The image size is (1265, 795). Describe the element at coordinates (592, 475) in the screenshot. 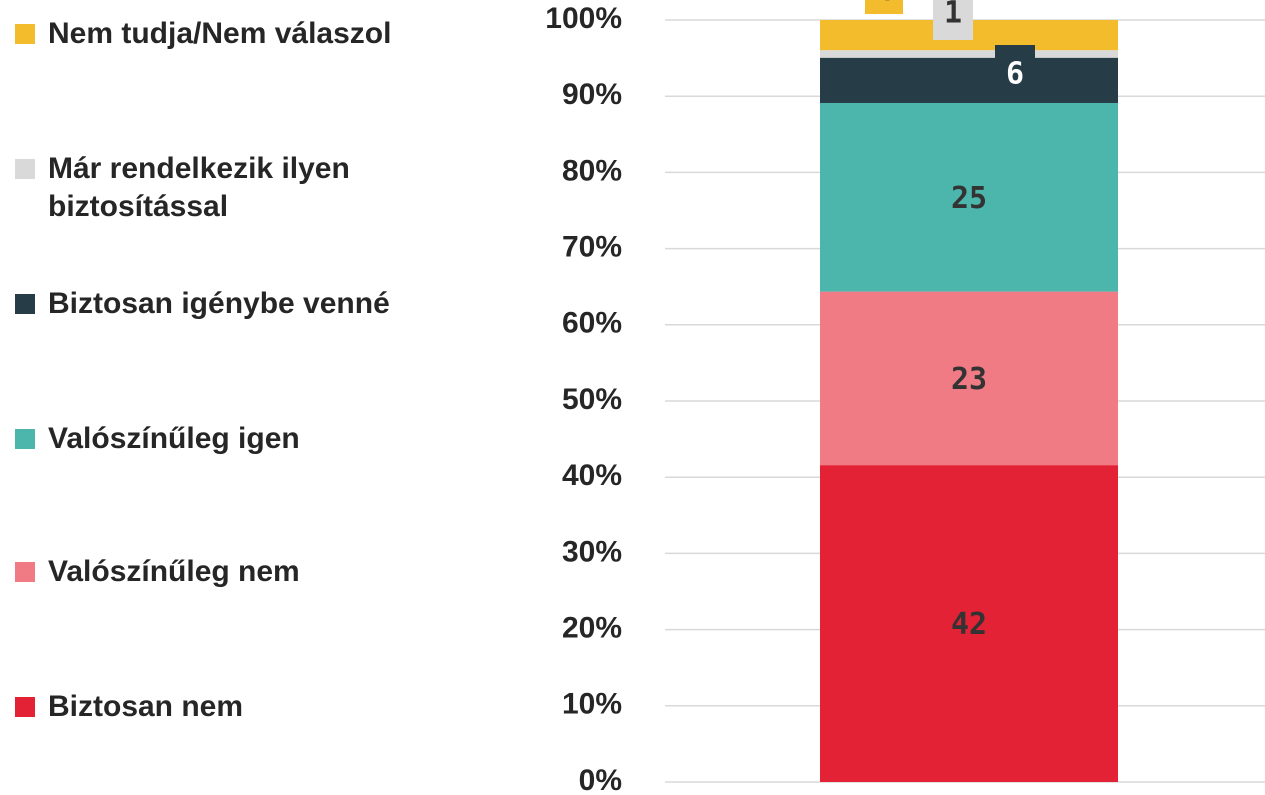

I see `y-tick-label: 40%` at that location.